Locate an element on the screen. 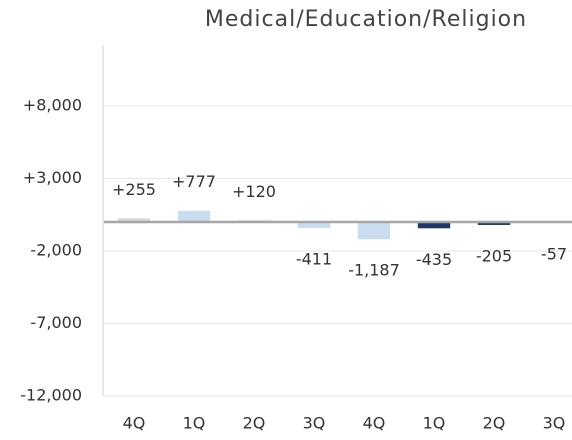 This screenshot has width=572, height=440. value-label: -205 is located at coordinates (494, 255).